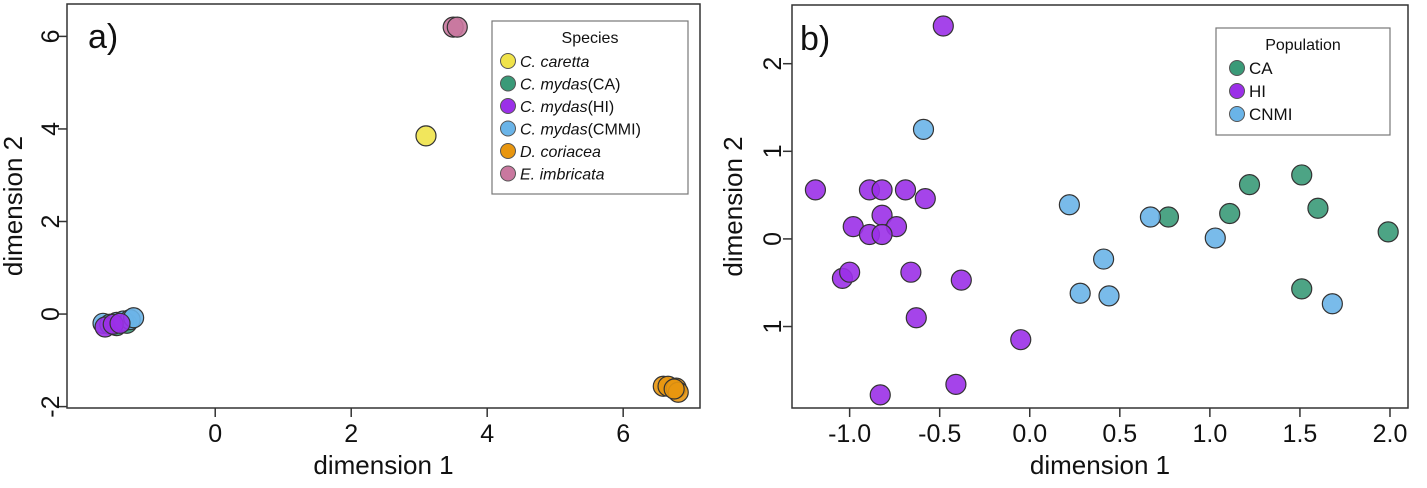  I want to click on legend-title: Population, so click(1303, 45).